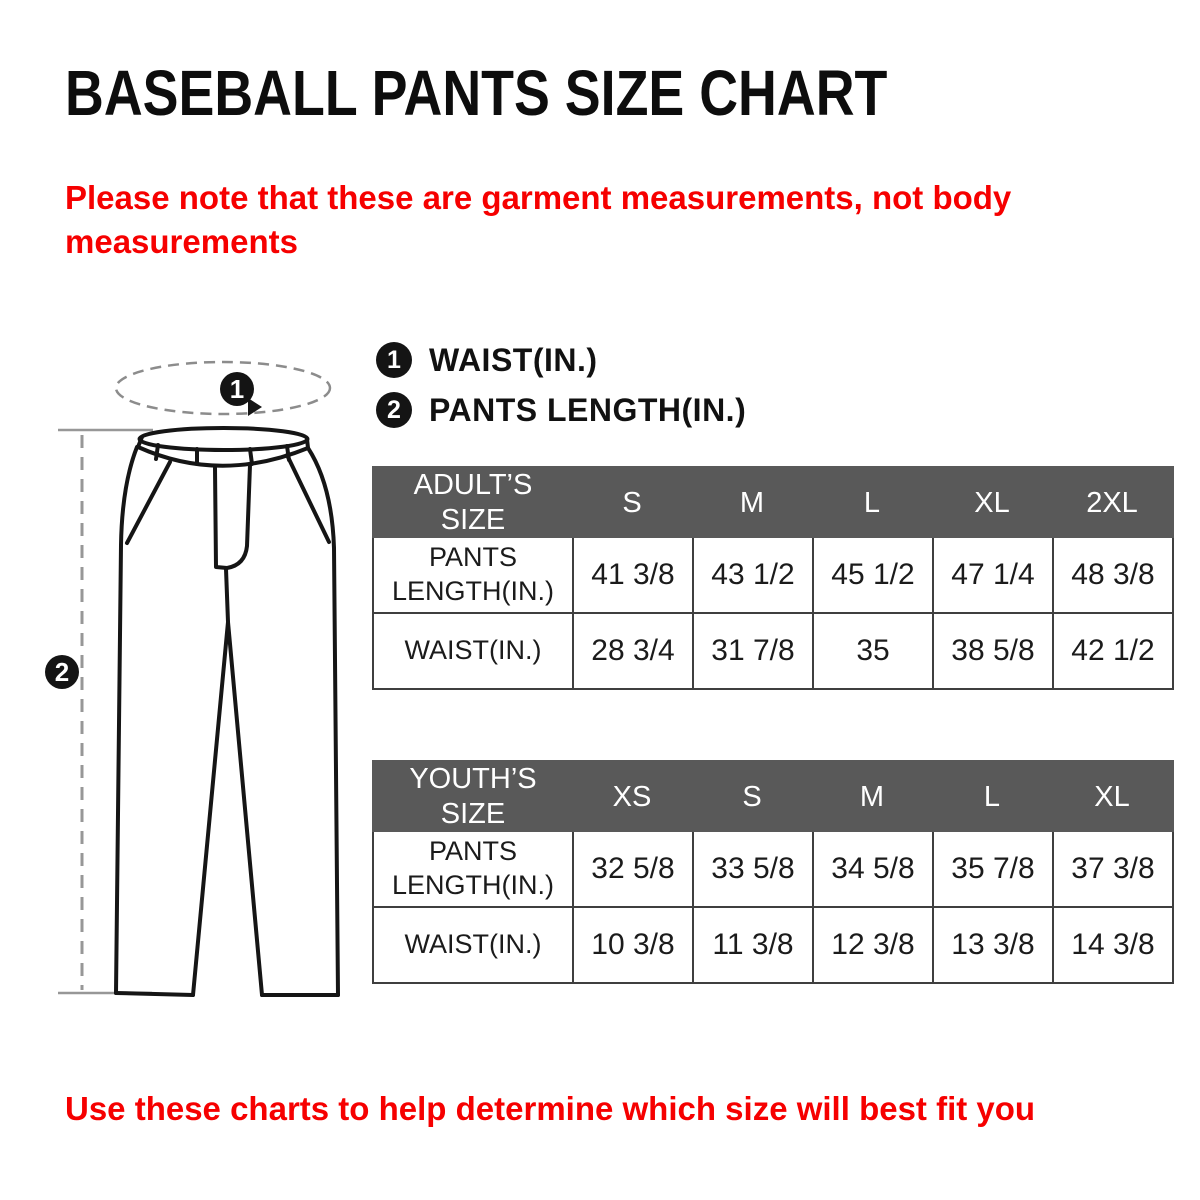  I want to click on table-cell: 35 7/8, so click(992, 869).